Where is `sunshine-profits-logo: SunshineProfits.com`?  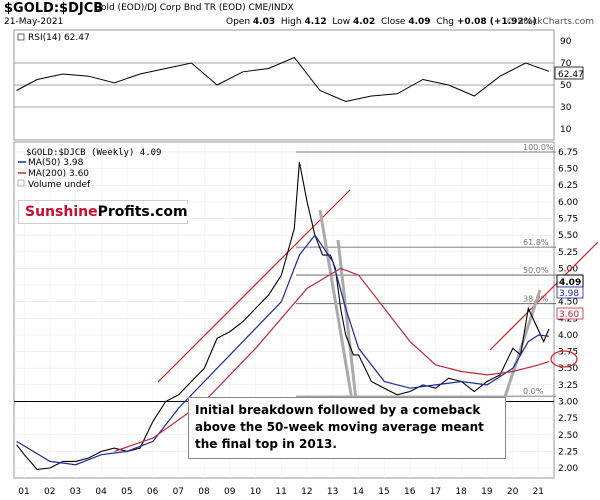
sunshine-profits-logo: SunshineProfits.com is located at coordinates (103, 212).